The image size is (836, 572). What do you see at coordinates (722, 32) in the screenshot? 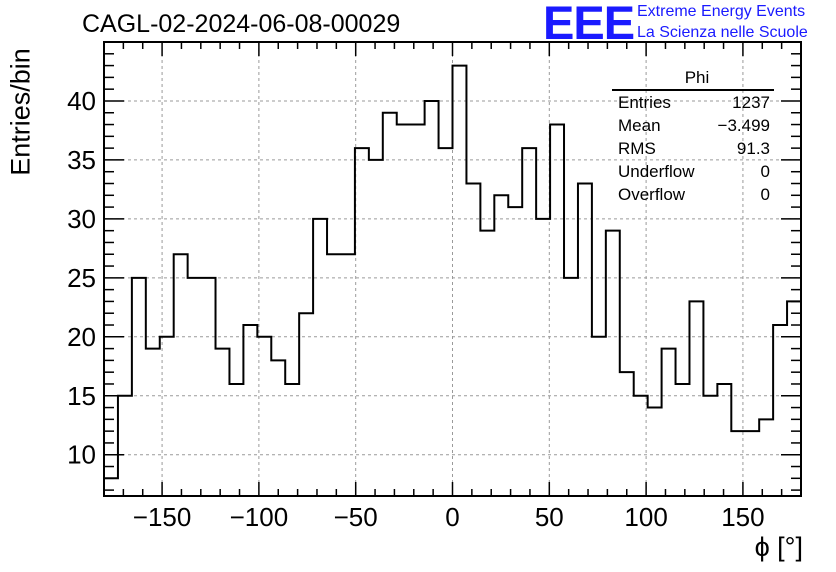
I see `logo-line-2: La Scienza nelle Scuole` at bounding box center [722, 32].